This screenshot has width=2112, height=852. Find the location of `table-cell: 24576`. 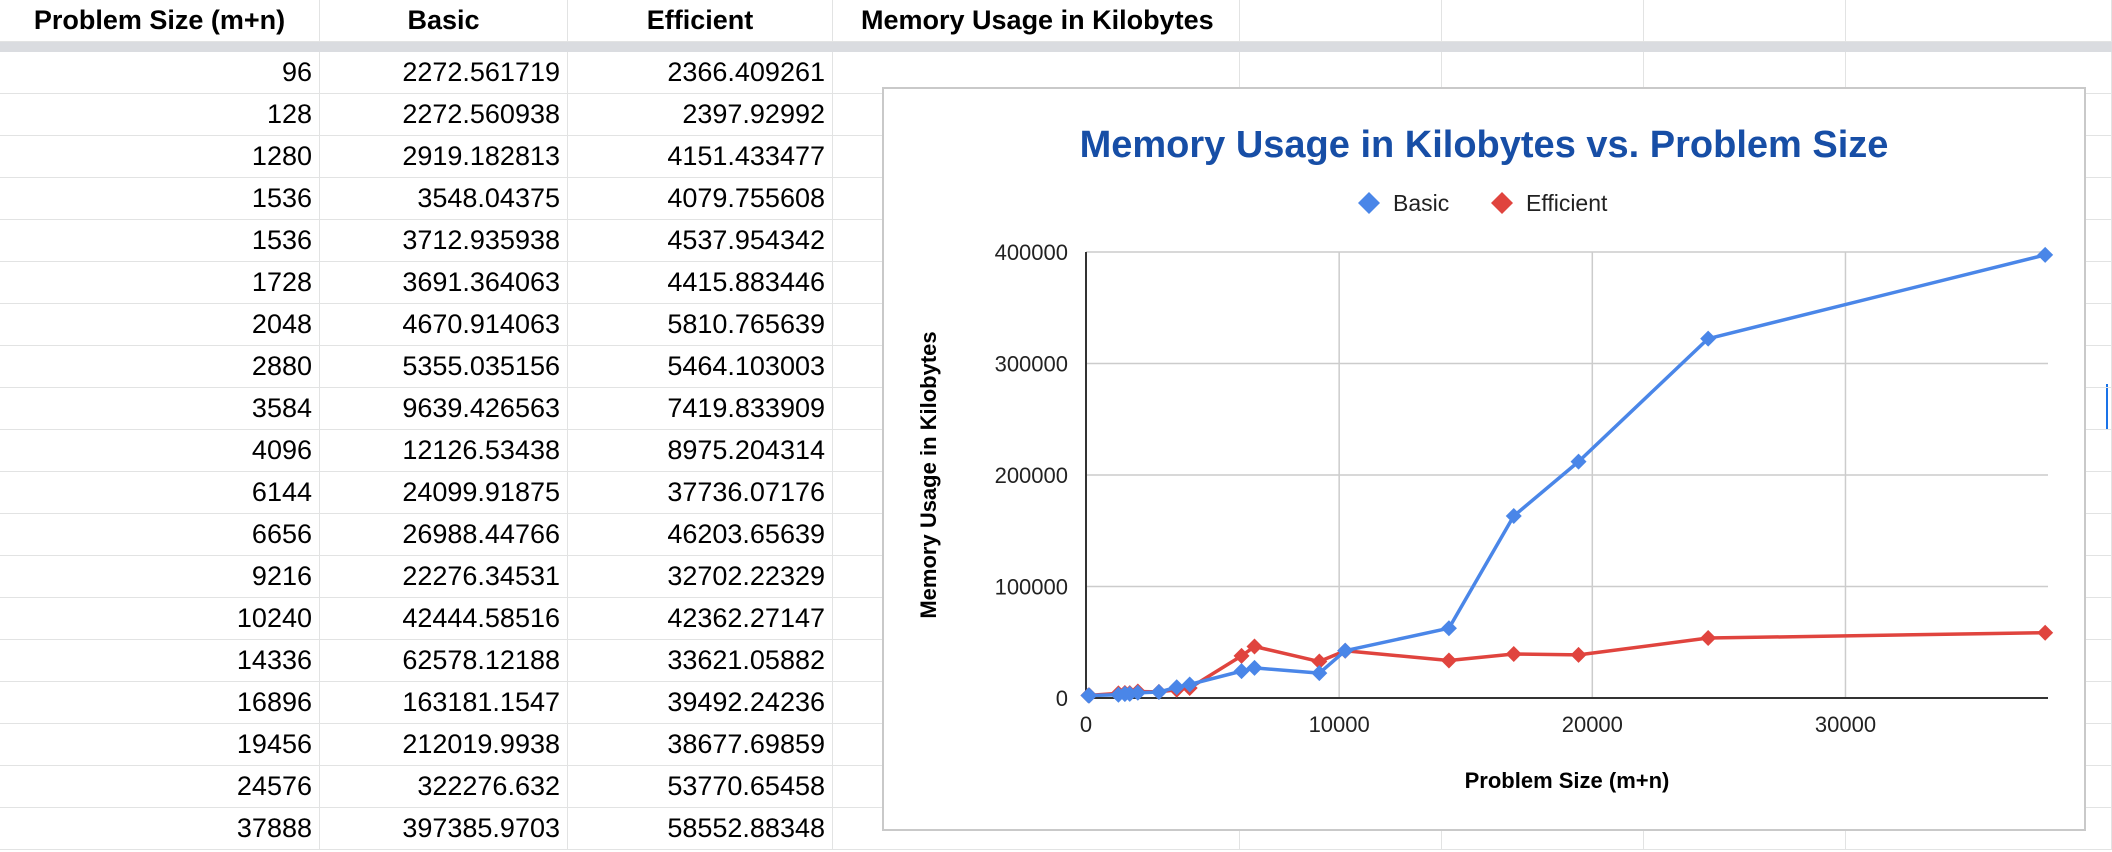

table-cell: 24576 is located at coordinates (160, 787).